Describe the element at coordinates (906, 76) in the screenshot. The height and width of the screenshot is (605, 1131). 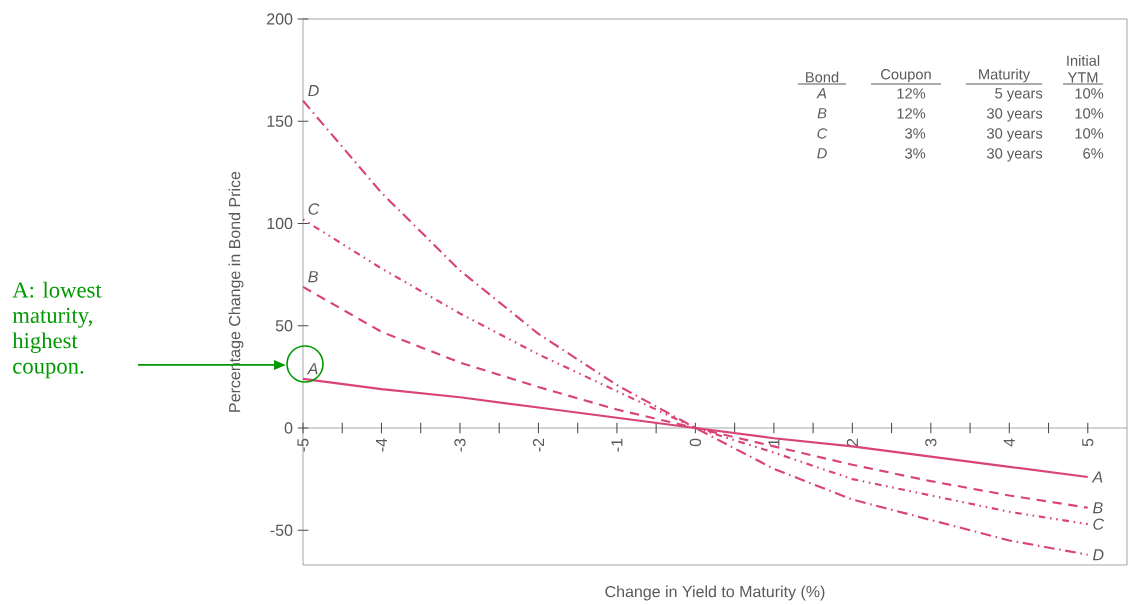
I see `annotation: Coupon` at that location.